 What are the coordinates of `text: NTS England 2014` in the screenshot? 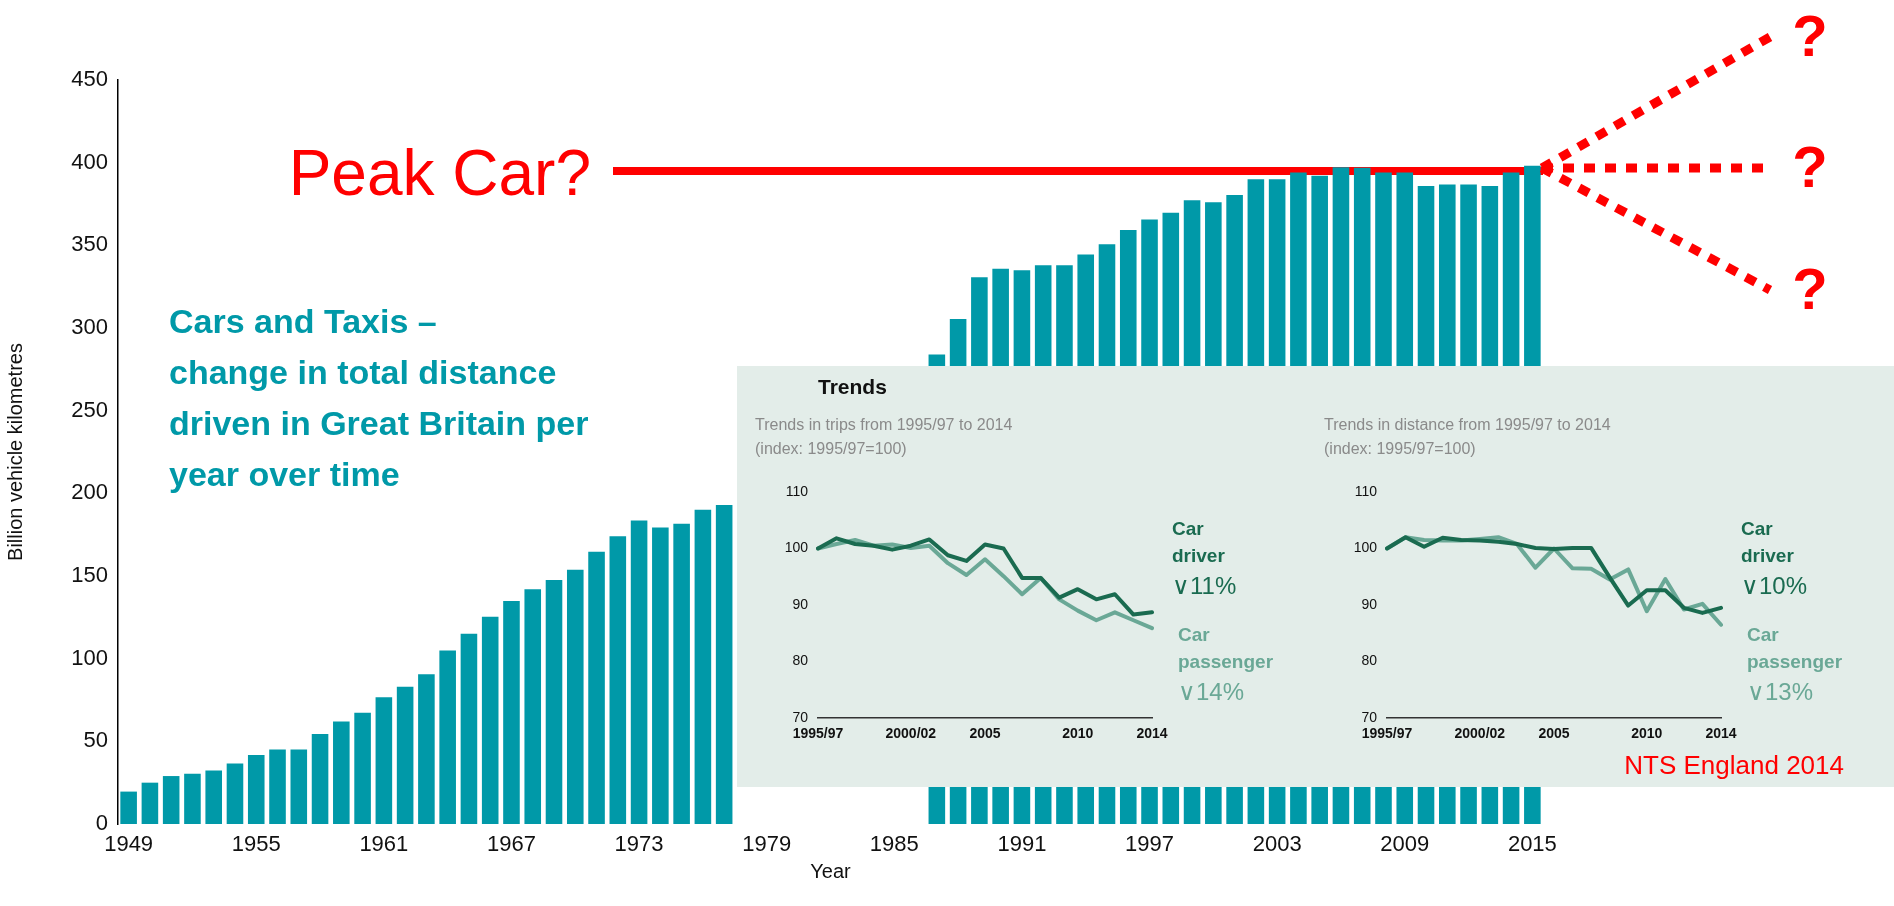 It's located at (1734, 765).